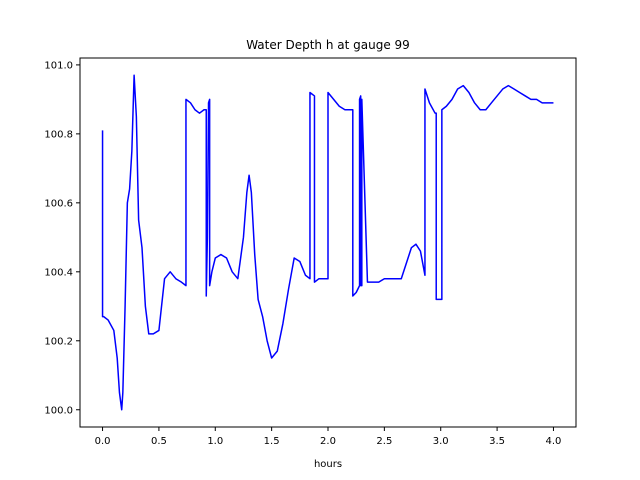 This screenshot has width=640, height=480. What do you see at coordinates (272, 441) in the screenshot?
I see `x-tick-label: 1.5` at bounding box center [272, 441].